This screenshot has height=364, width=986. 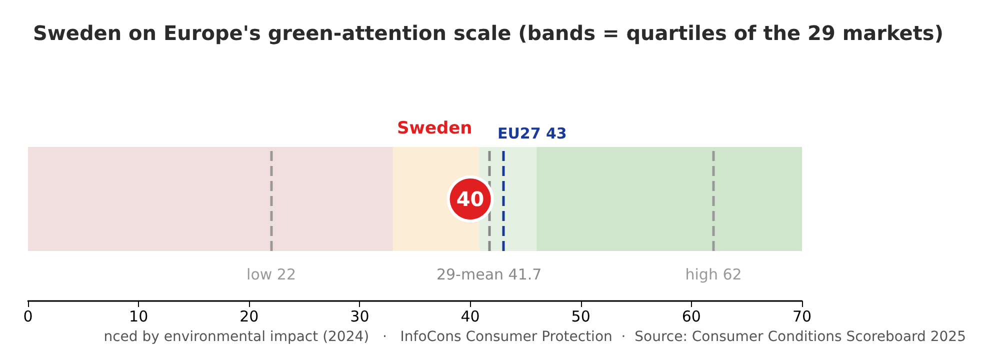 I want to click on ref-line-label: low 22, so click(x=271, y=275).